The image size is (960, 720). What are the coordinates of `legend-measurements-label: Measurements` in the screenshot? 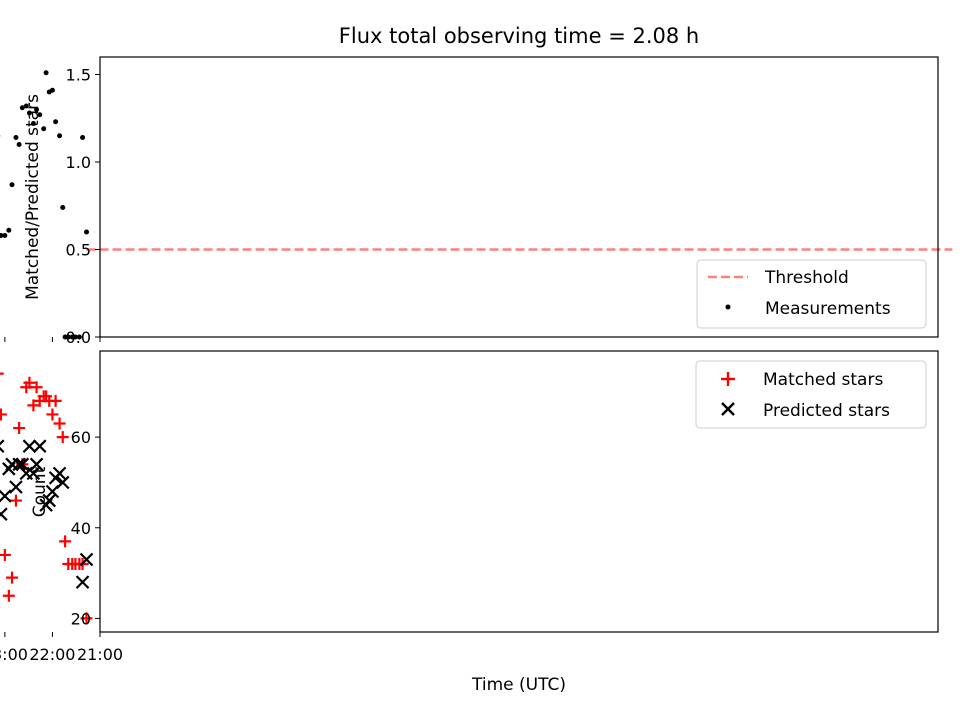 It's located at (828, 309).